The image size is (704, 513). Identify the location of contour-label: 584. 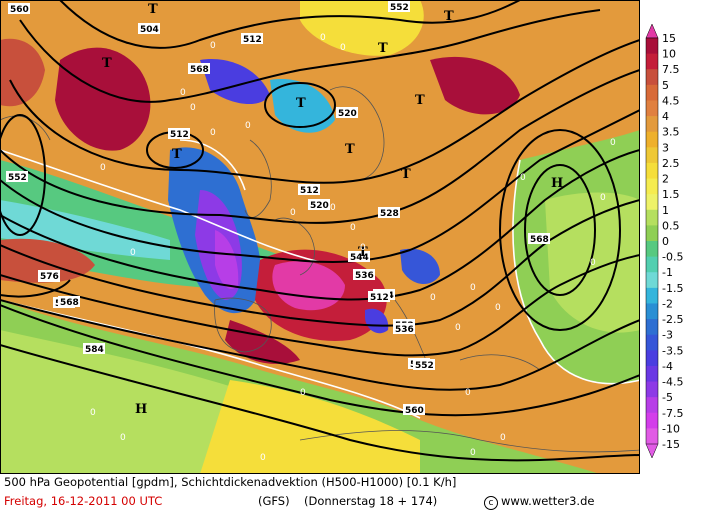
(94, 350).